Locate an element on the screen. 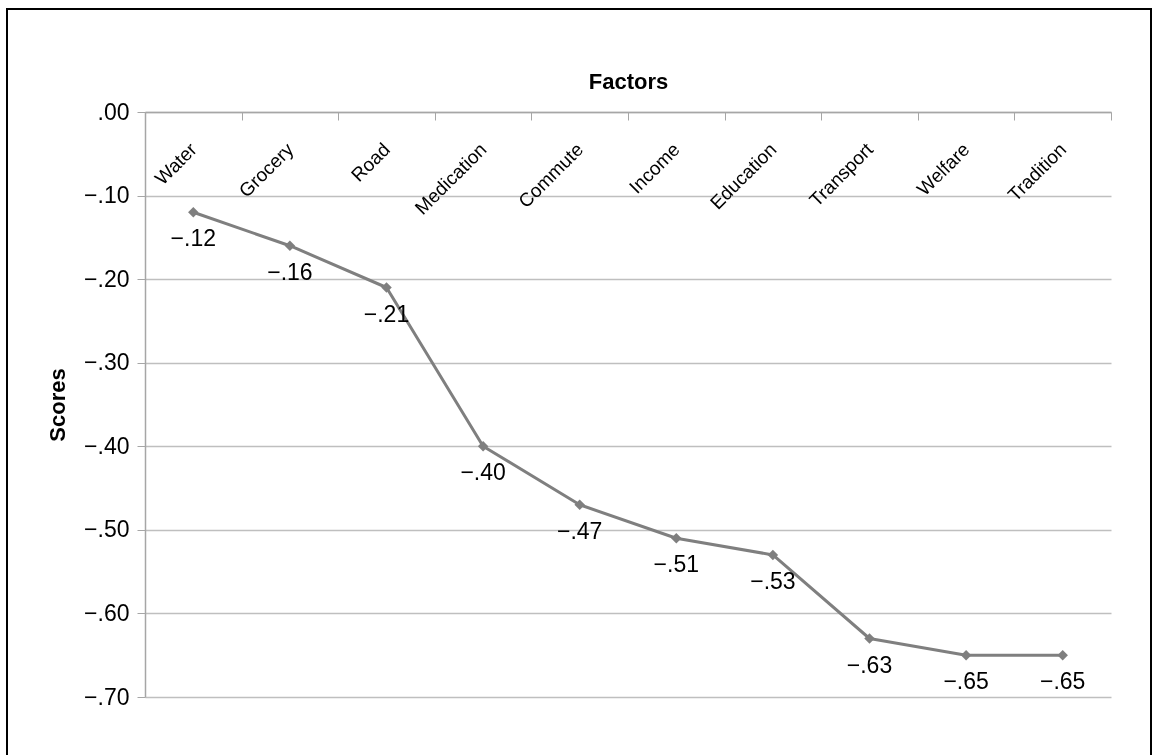  data-label: −.47 is located at coordinates (580, 530).